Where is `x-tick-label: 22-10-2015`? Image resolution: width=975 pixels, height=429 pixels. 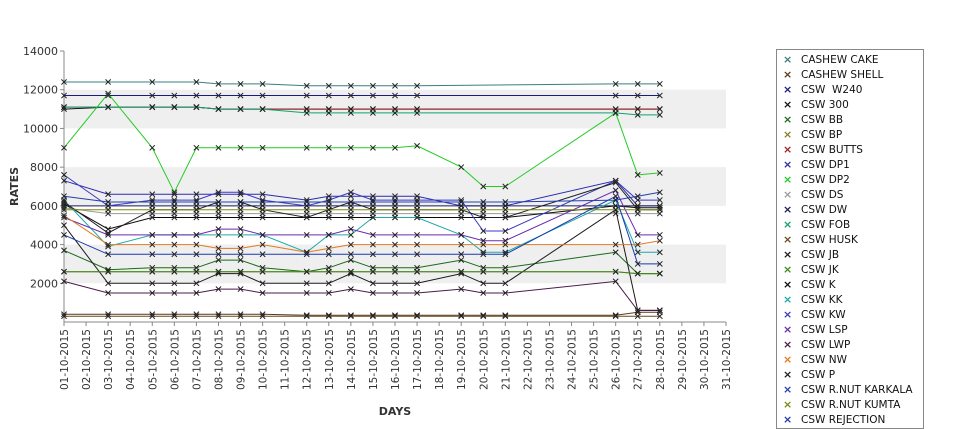 x-tick-label: 22-10-2015 is located at coordinates (528, 359).